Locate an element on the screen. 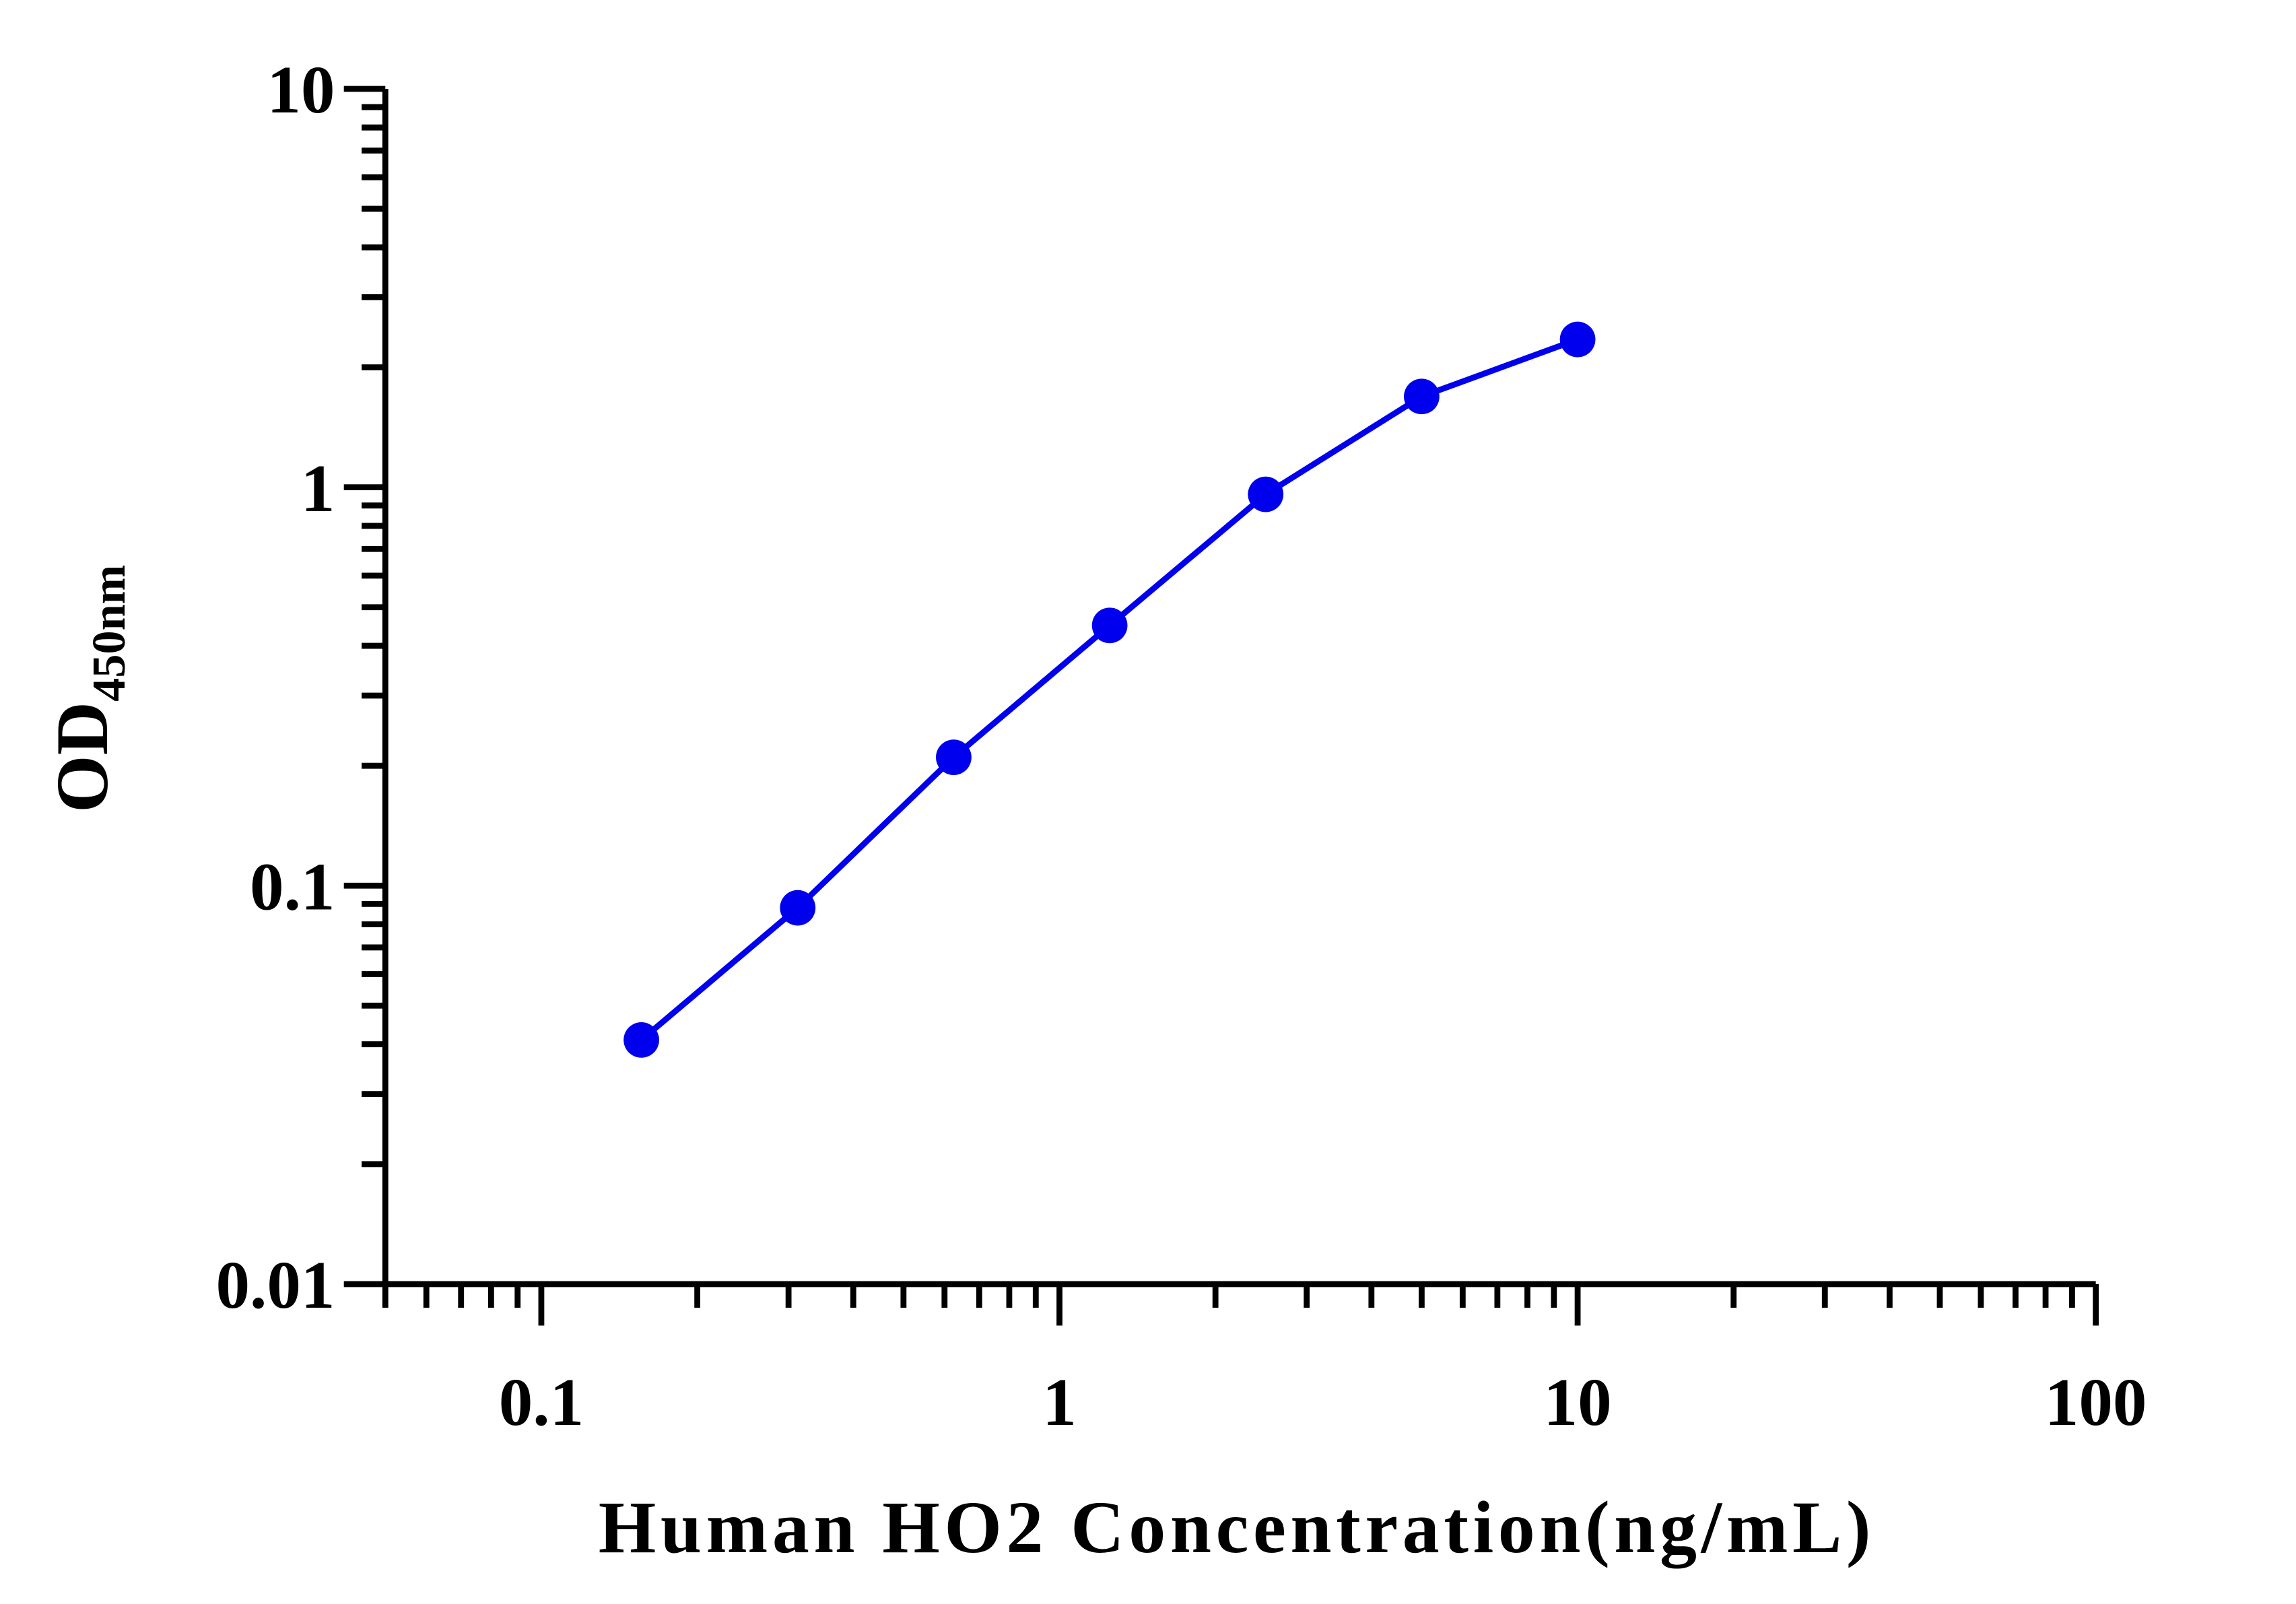  y-axis-label-subscript: 450nm is located at coordinates (109, 633).